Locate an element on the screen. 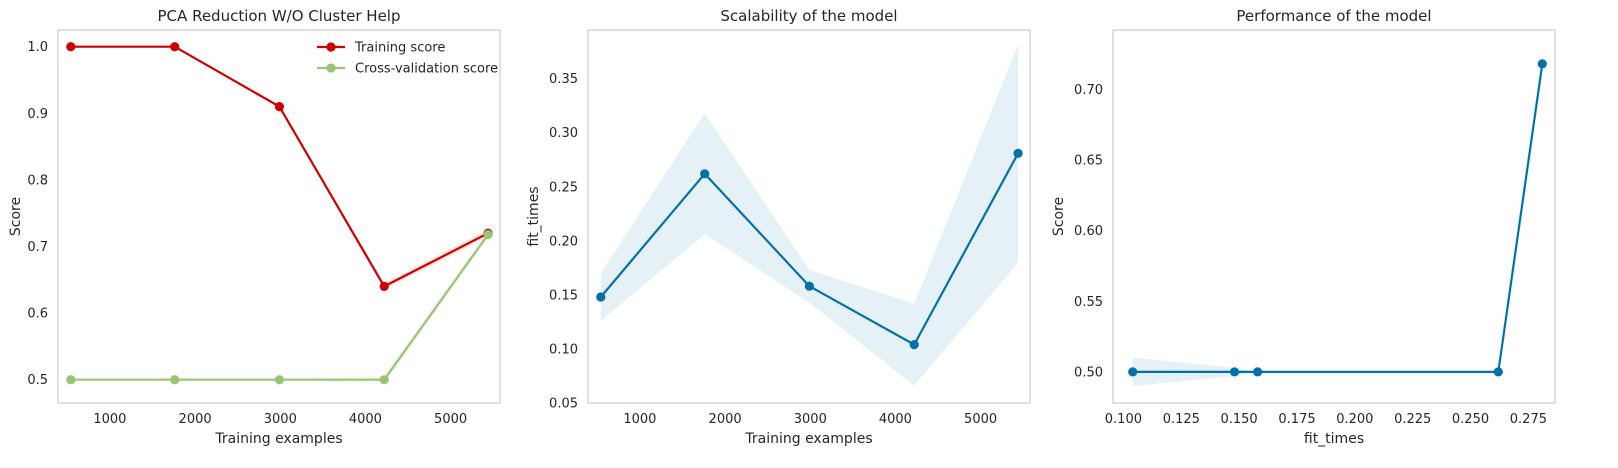 This screenshot has width=1618, height=468. y-tick-label: 0.10 is located at coordinates (563, 349).